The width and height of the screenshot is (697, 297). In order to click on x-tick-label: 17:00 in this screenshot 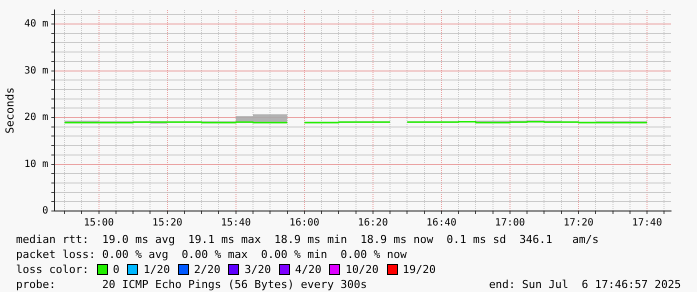, I will do `click(510, 223)`.